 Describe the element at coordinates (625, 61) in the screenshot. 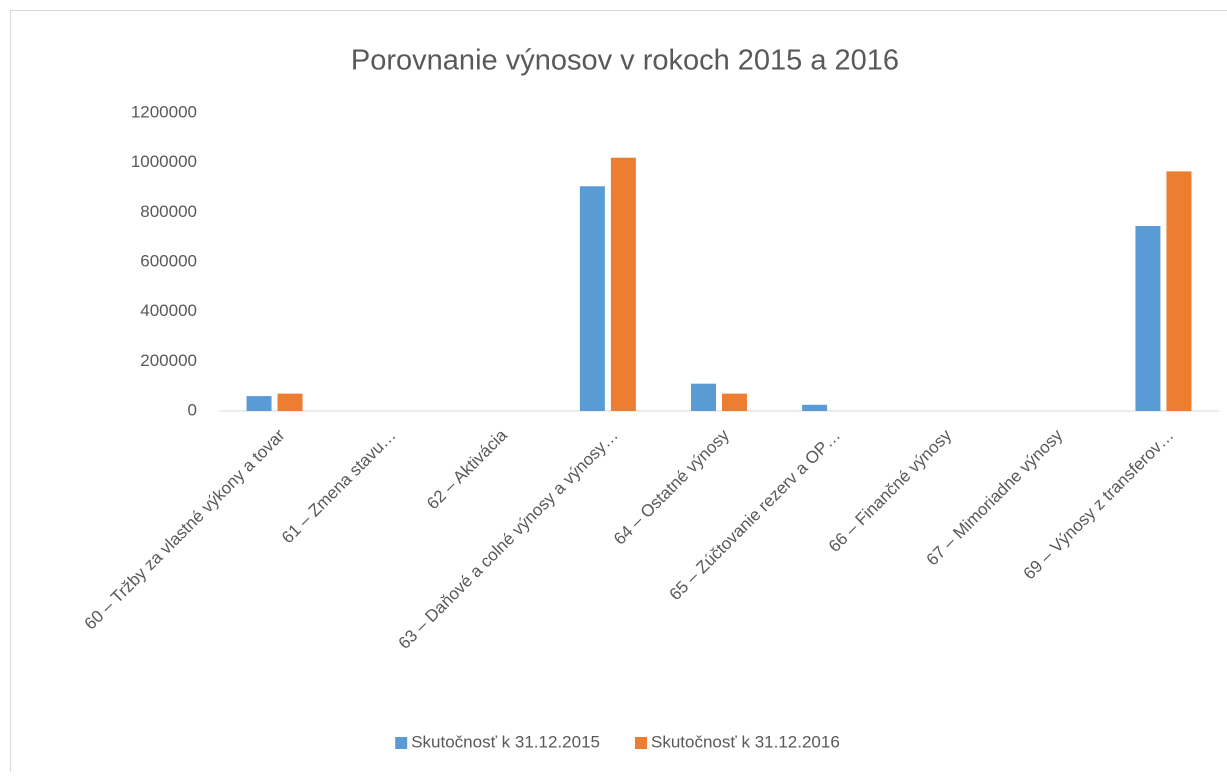

I see `chart-title: Porovnanie výnosov v rokoch 2015 a 2016` at that location.